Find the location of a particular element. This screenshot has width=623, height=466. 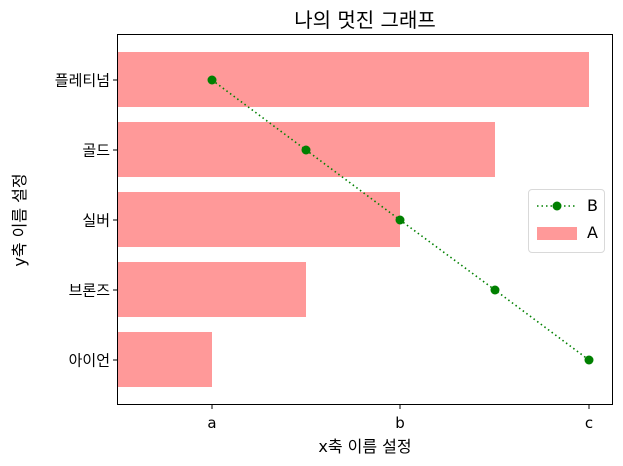

bar-platinum is located at coordinates (353, 79).